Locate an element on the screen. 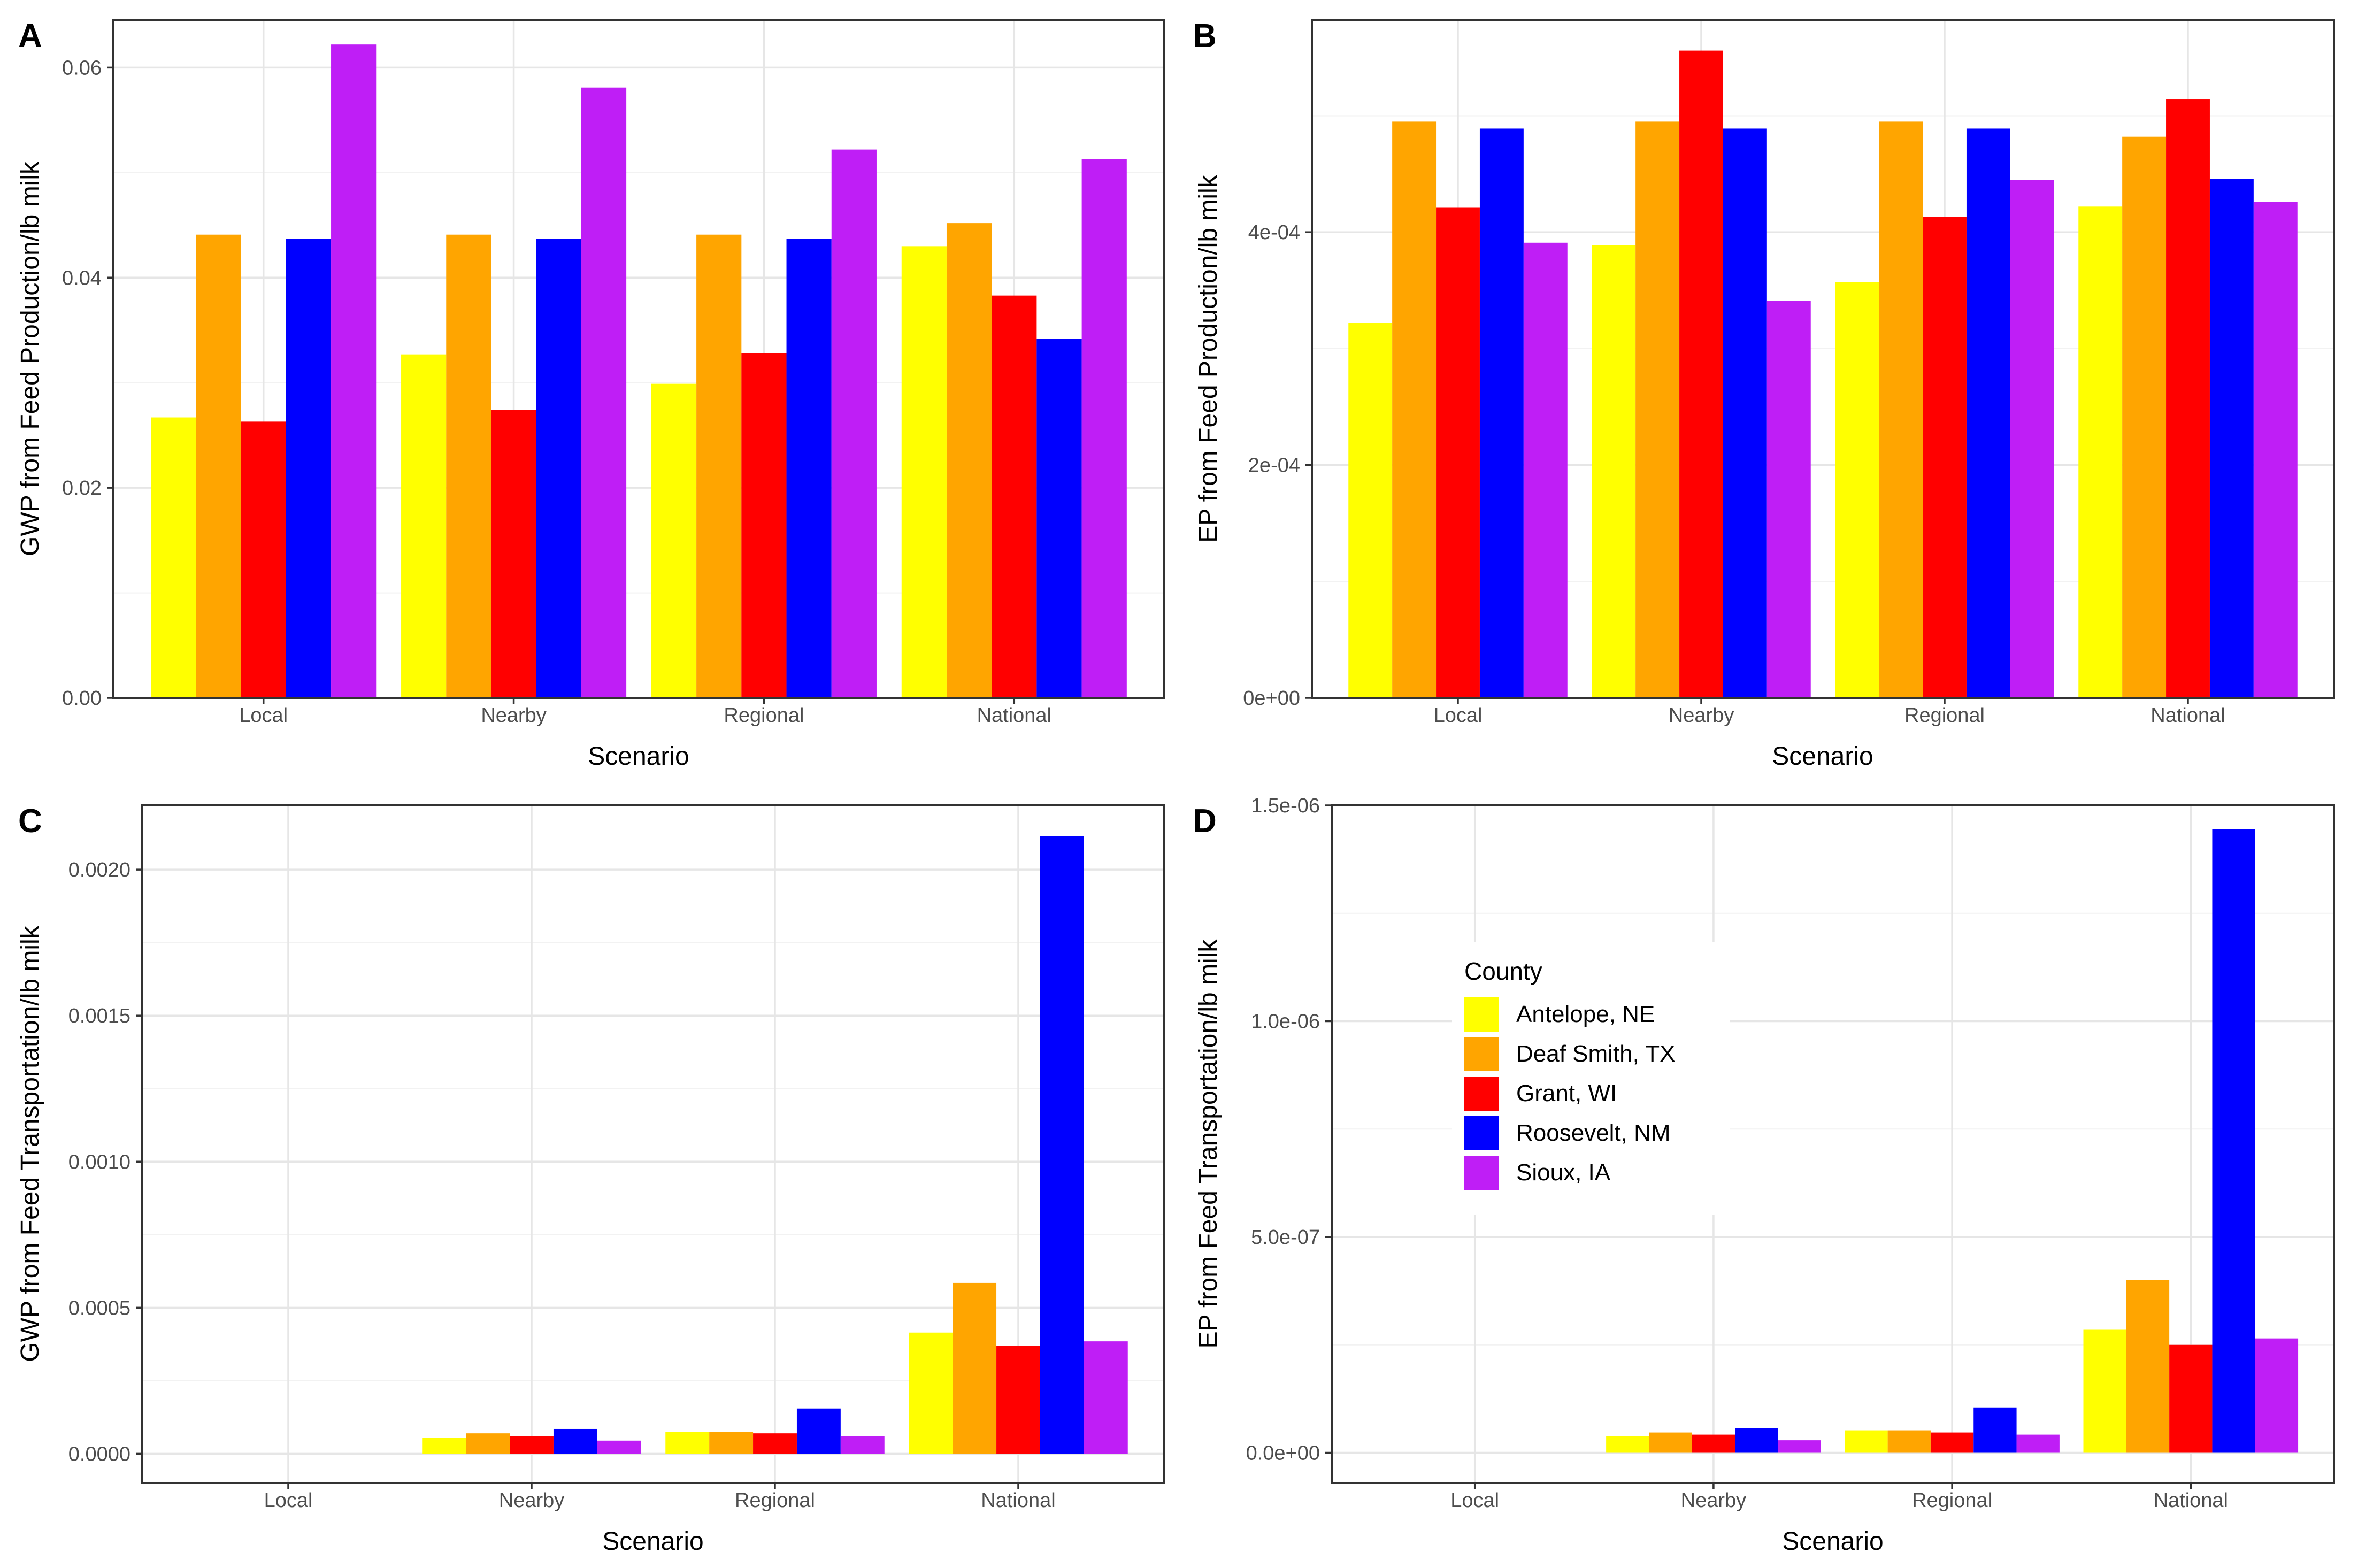  panel-a-y-axis: 0.00 0.02 0.04 0.06 is located at coordinates (88, 384).